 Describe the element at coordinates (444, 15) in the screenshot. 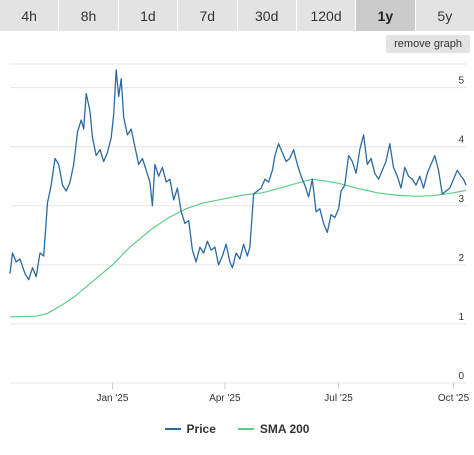

I see `tab-5y: 5y` at that location.